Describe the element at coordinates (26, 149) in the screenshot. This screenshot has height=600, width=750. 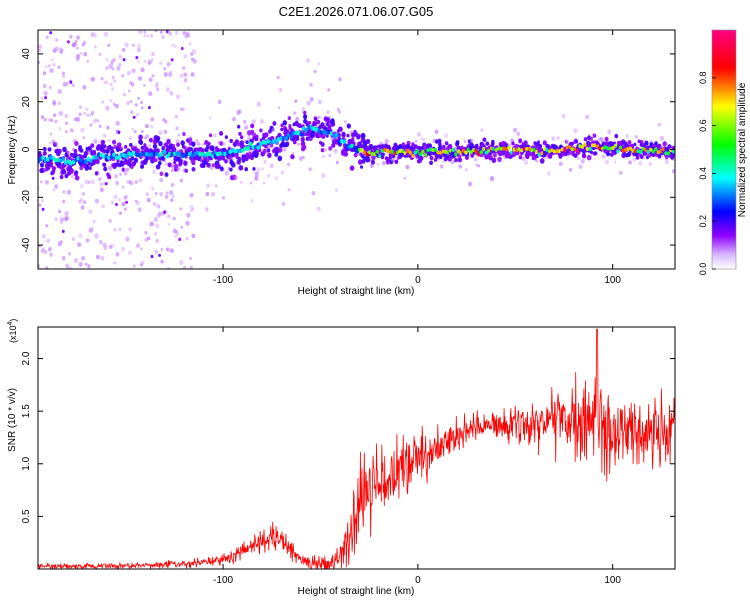
I see `y-tick-label: 0` at that location.